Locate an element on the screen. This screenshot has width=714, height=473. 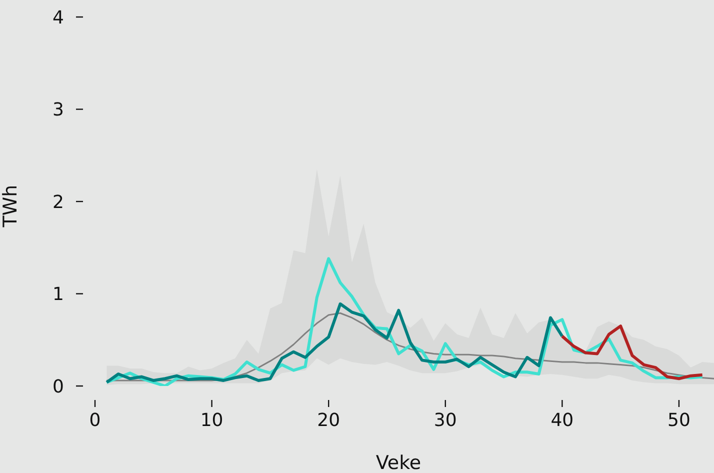
y-tick-label: 2 is located at coordinates (58, 202).